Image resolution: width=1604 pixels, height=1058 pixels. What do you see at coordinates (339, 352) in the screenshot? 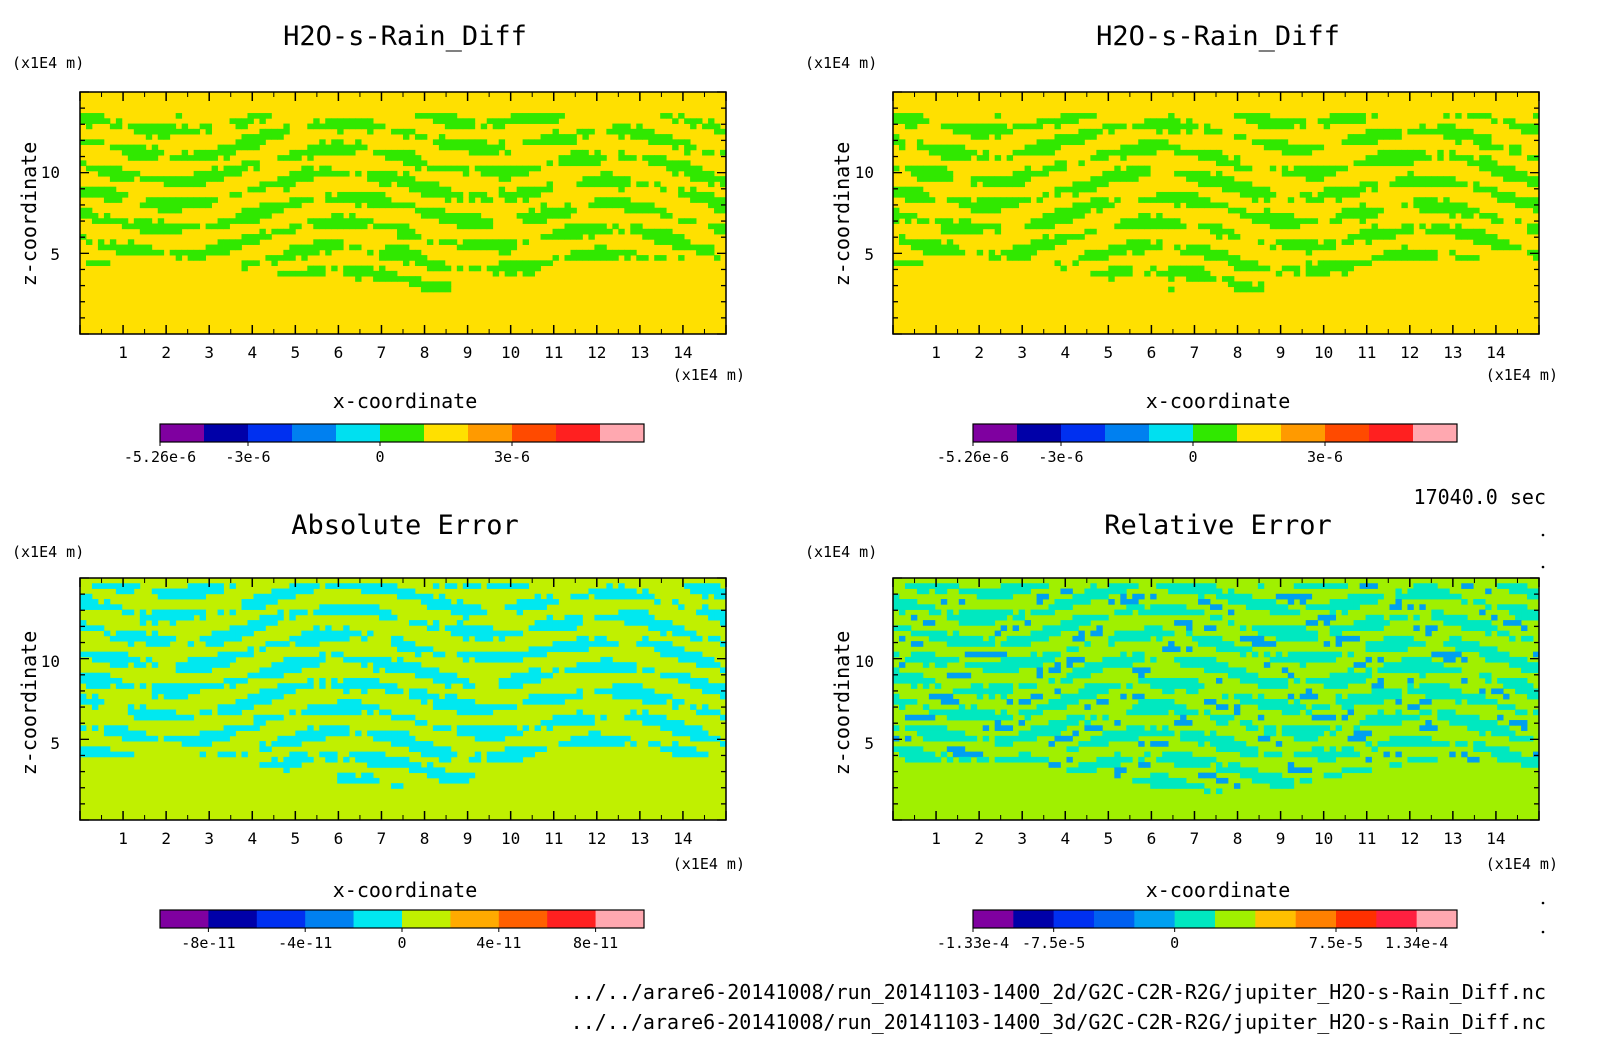
I see `x-tick-label: 6` at bounding box center [339, 352].